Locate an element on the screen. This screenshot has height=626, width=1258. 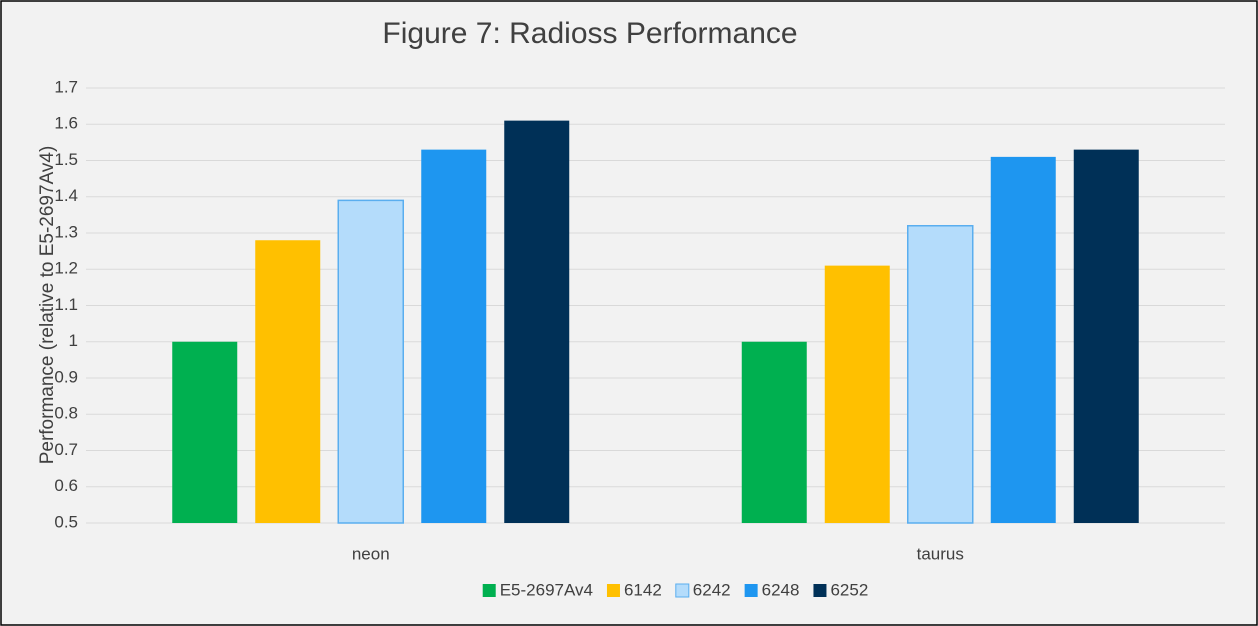
y-tick-label: 1.2 is located at coordinates (66, 268).